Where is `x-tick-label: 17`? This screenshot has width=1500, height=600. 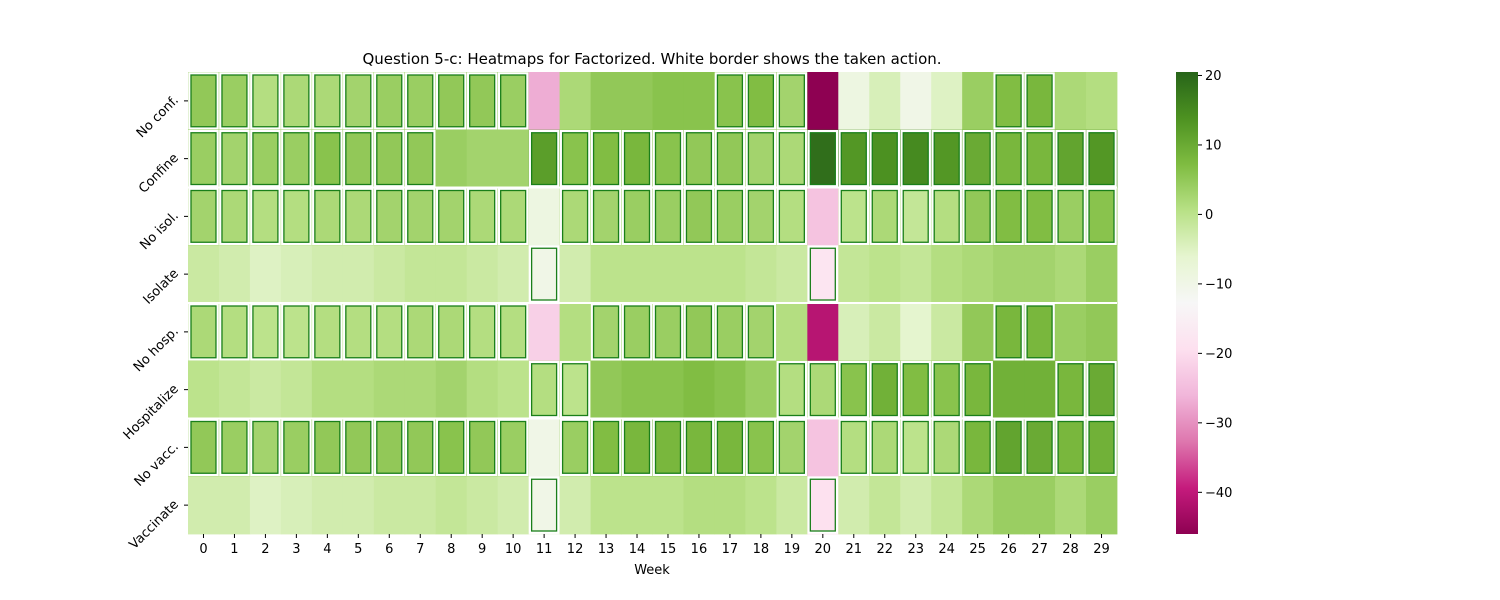 x-tick-label: 17 is located at coordinates (730, 549).